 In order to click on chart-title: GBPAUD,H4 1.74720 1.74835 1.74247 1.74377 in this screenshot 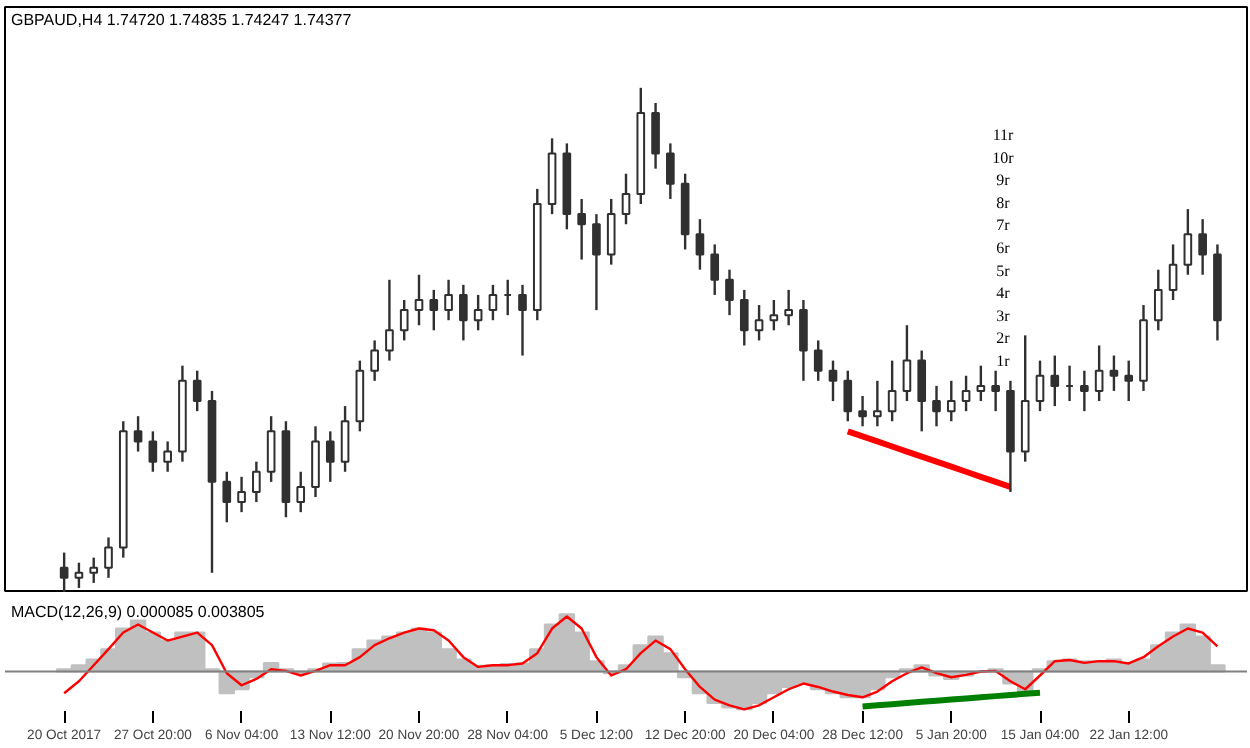, I will do `click(182, 20)`.